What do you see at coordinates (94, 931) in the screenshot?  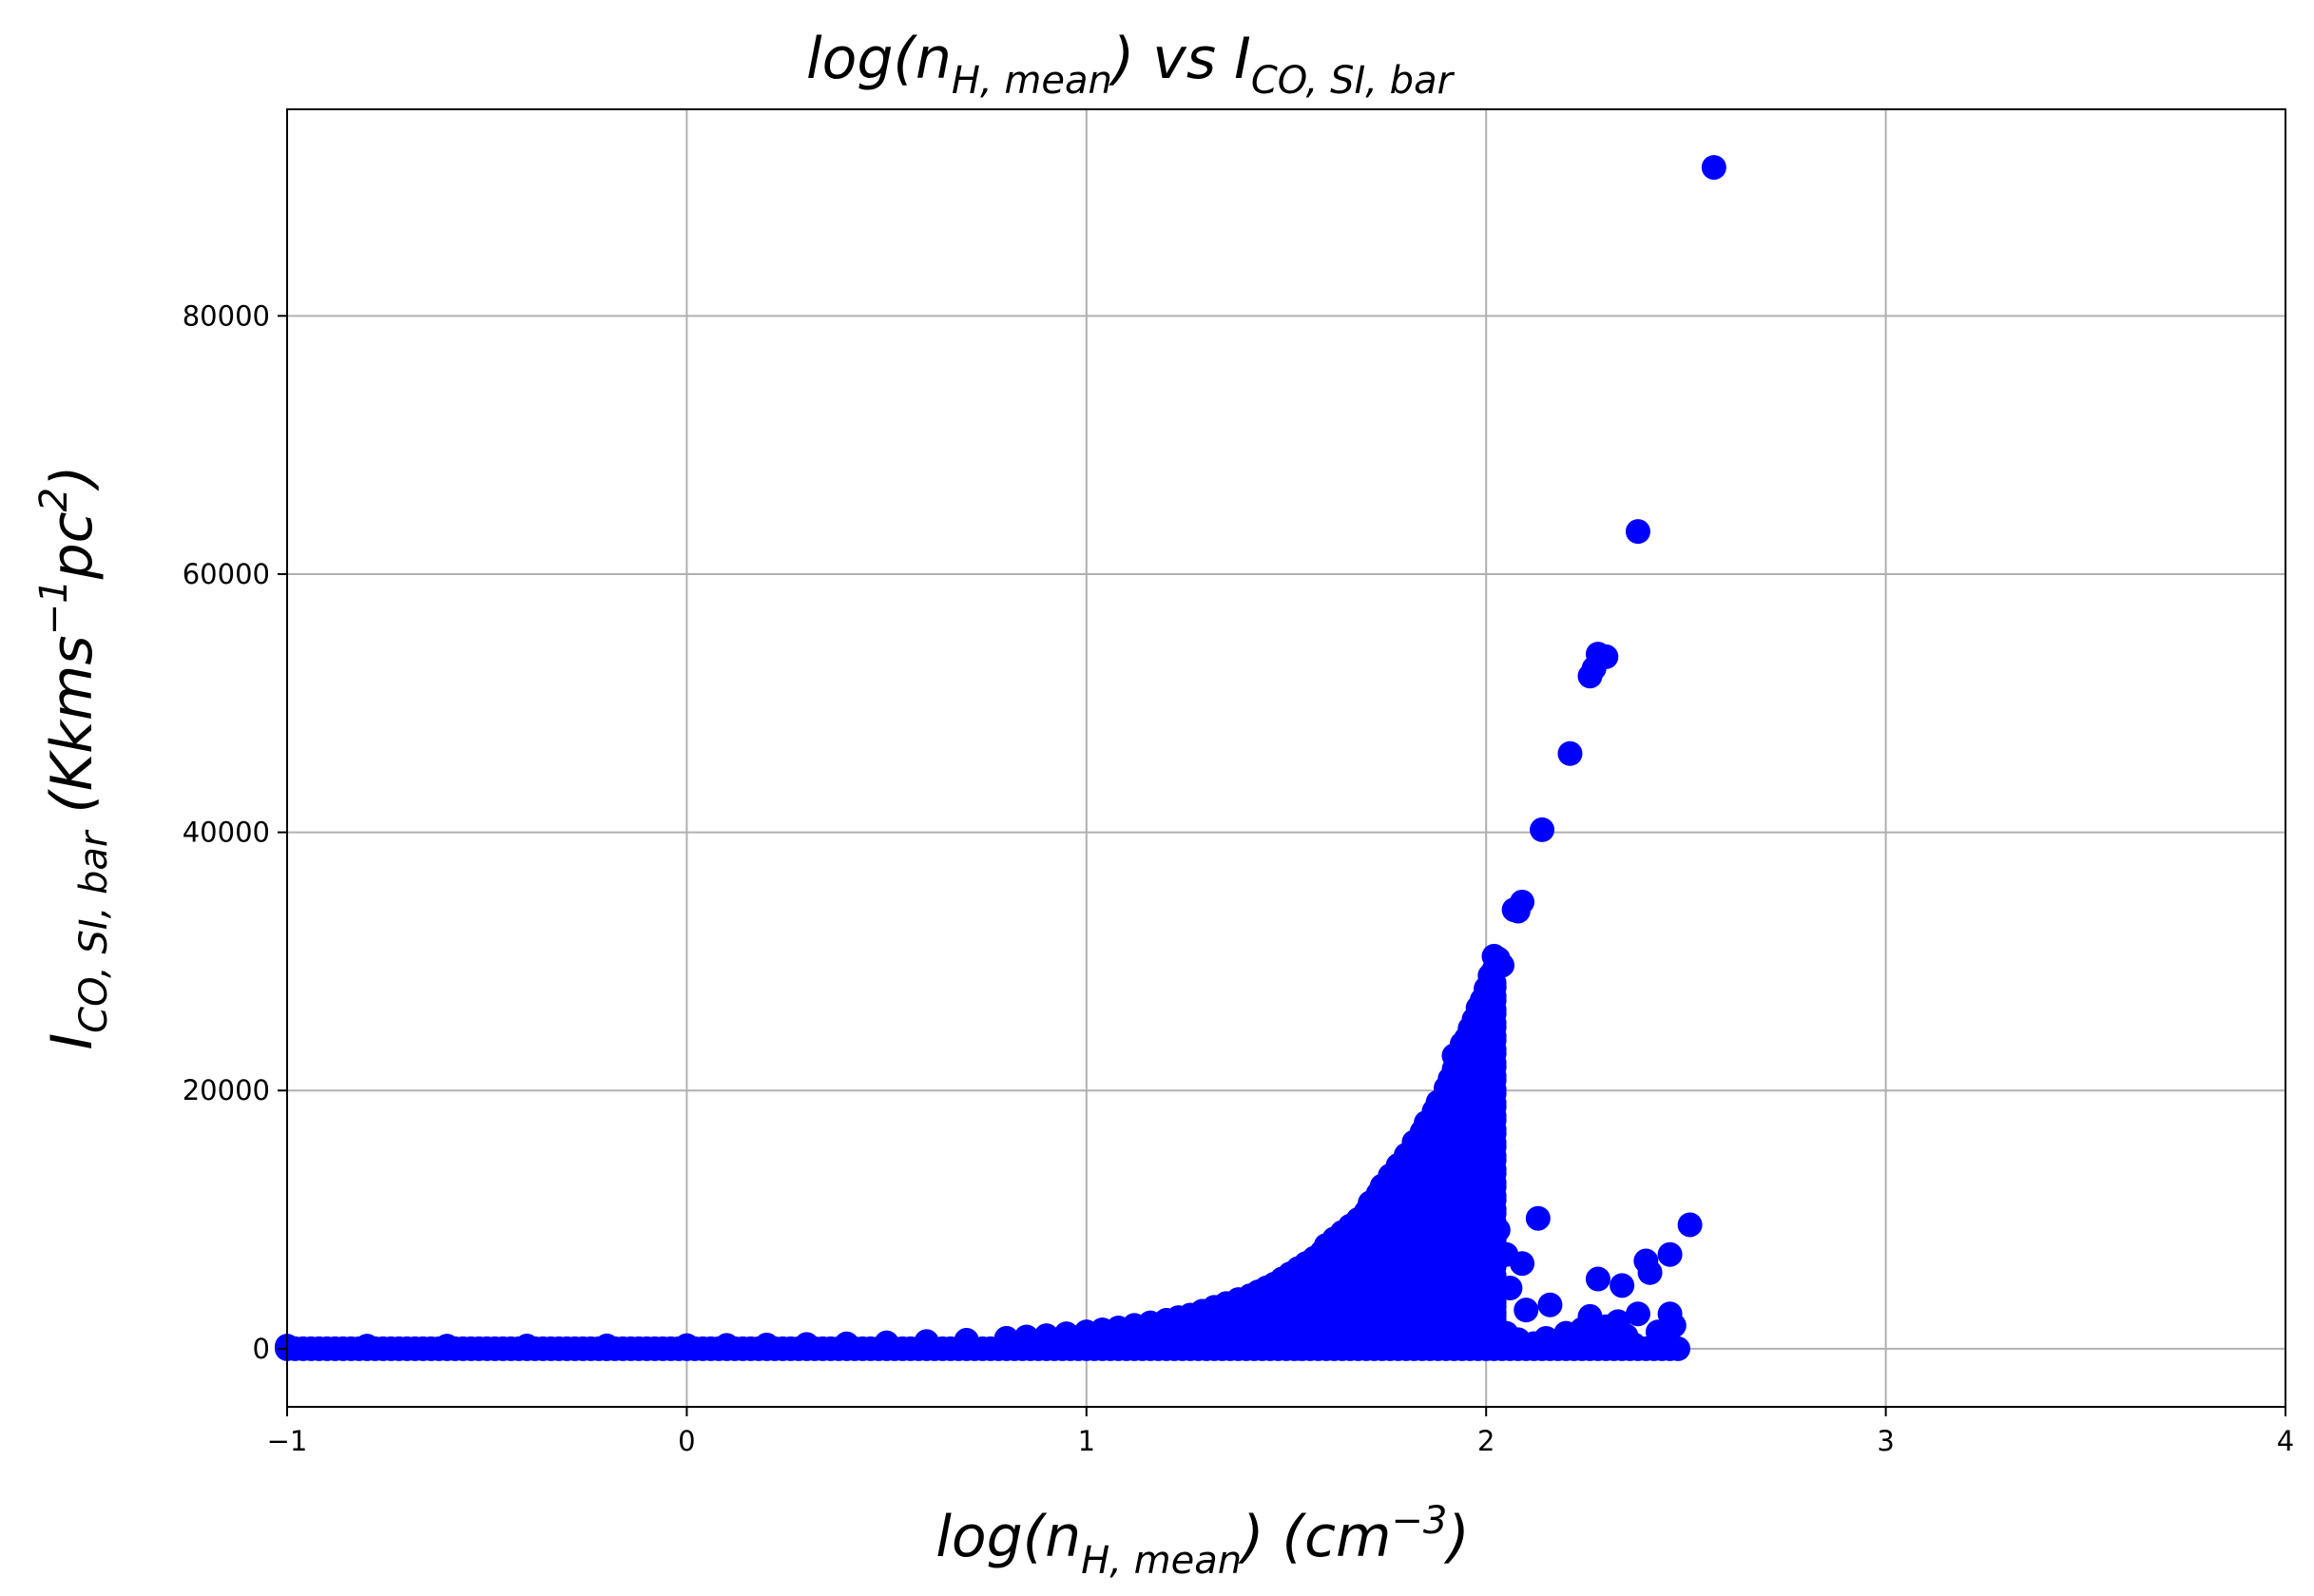 I see `y-title-subscript: CO, SI, bar` at bounding box center [94, 931].